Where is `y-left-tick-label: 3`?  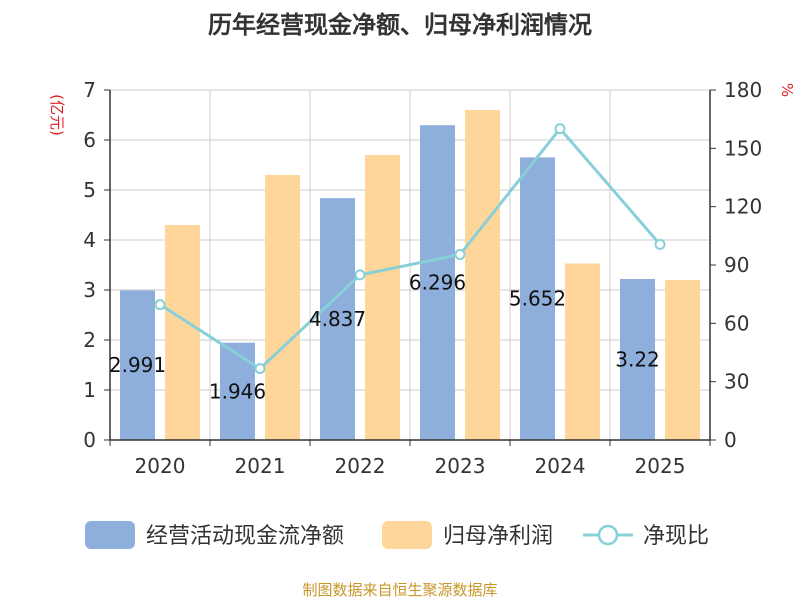 y-left-tick-label: 3 is located at coordinates (89, 290).